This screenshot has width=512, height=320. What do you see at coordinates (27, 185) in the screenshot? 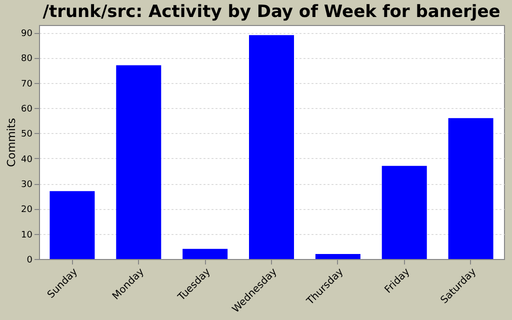
I see `y-tick-label: 30` at bounding box center [27, 185].